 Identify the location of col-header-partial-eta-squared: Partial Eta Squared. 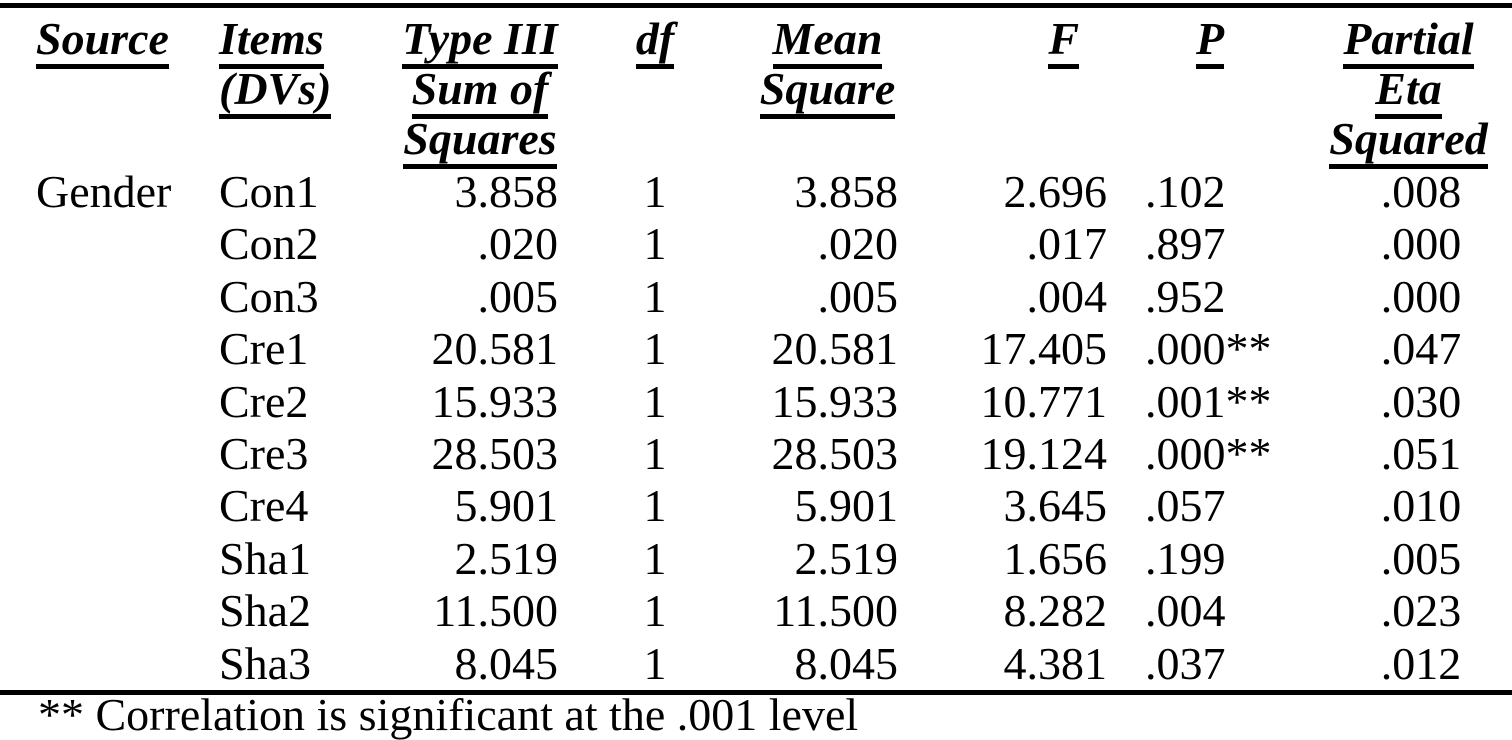
(1408, 88).